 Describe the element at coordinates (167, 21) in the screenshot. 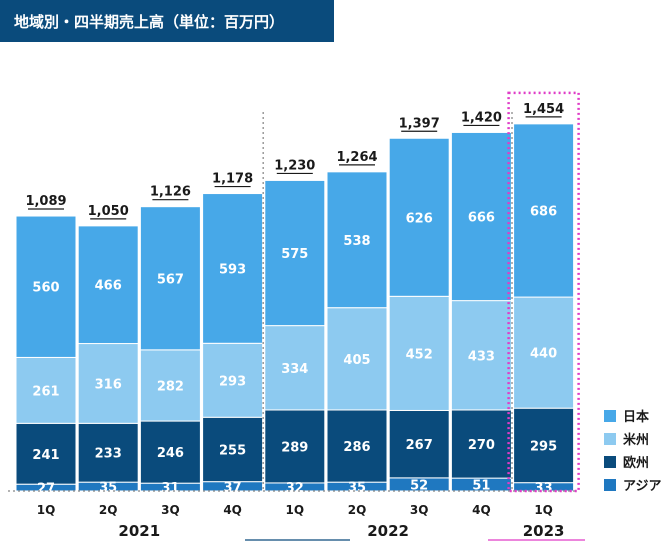

I see `chart-title: 地域別・四半期売上高（単位：百万円）` at that location.